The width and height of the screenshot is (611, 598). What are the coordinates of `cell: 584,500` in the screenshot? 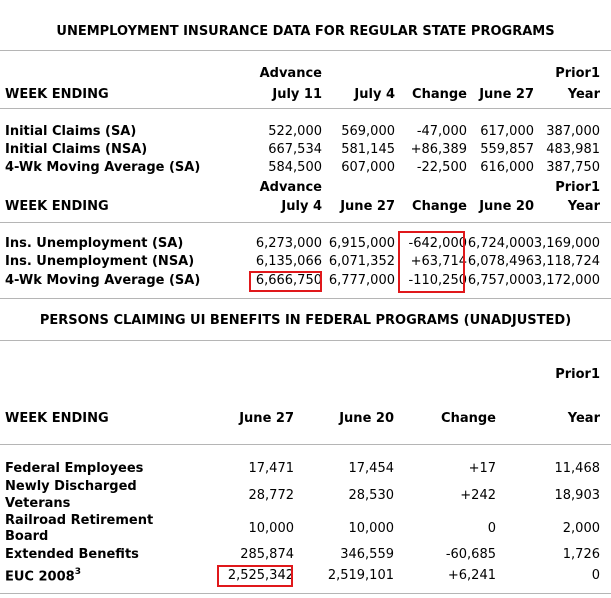 It's located at (295, 167).